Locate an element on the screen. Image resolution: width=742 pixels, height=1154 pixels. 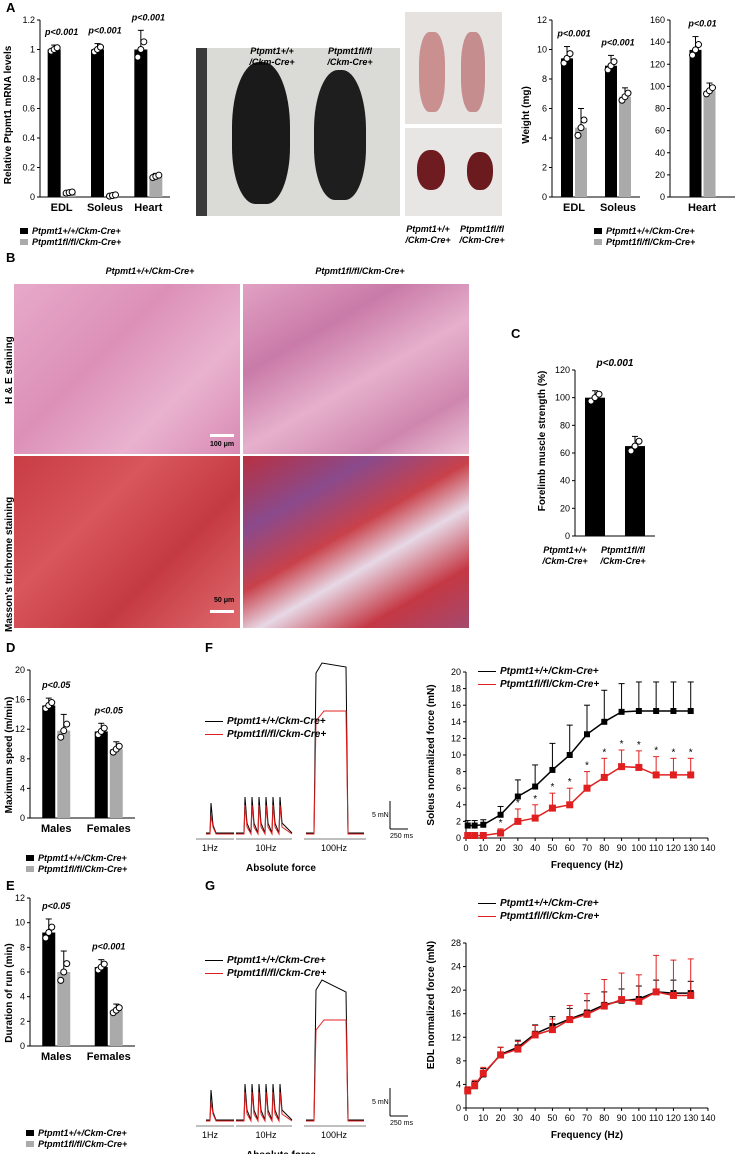
TF-scale-x-label: 250 ms is located at coordinates (401, 836).